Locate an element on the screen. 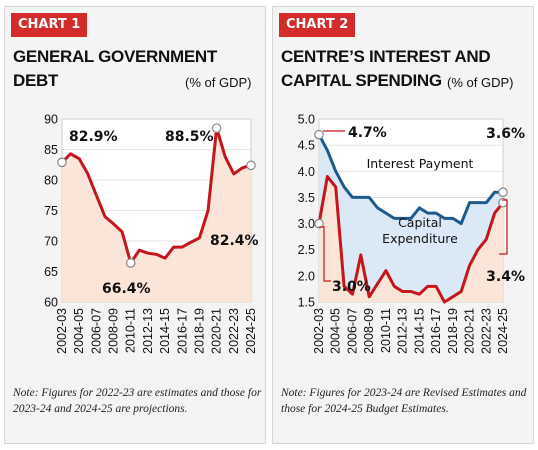 The image size is (538, 450). chart-1-y-tick-label: 60 is located at coordinates (51, 303).